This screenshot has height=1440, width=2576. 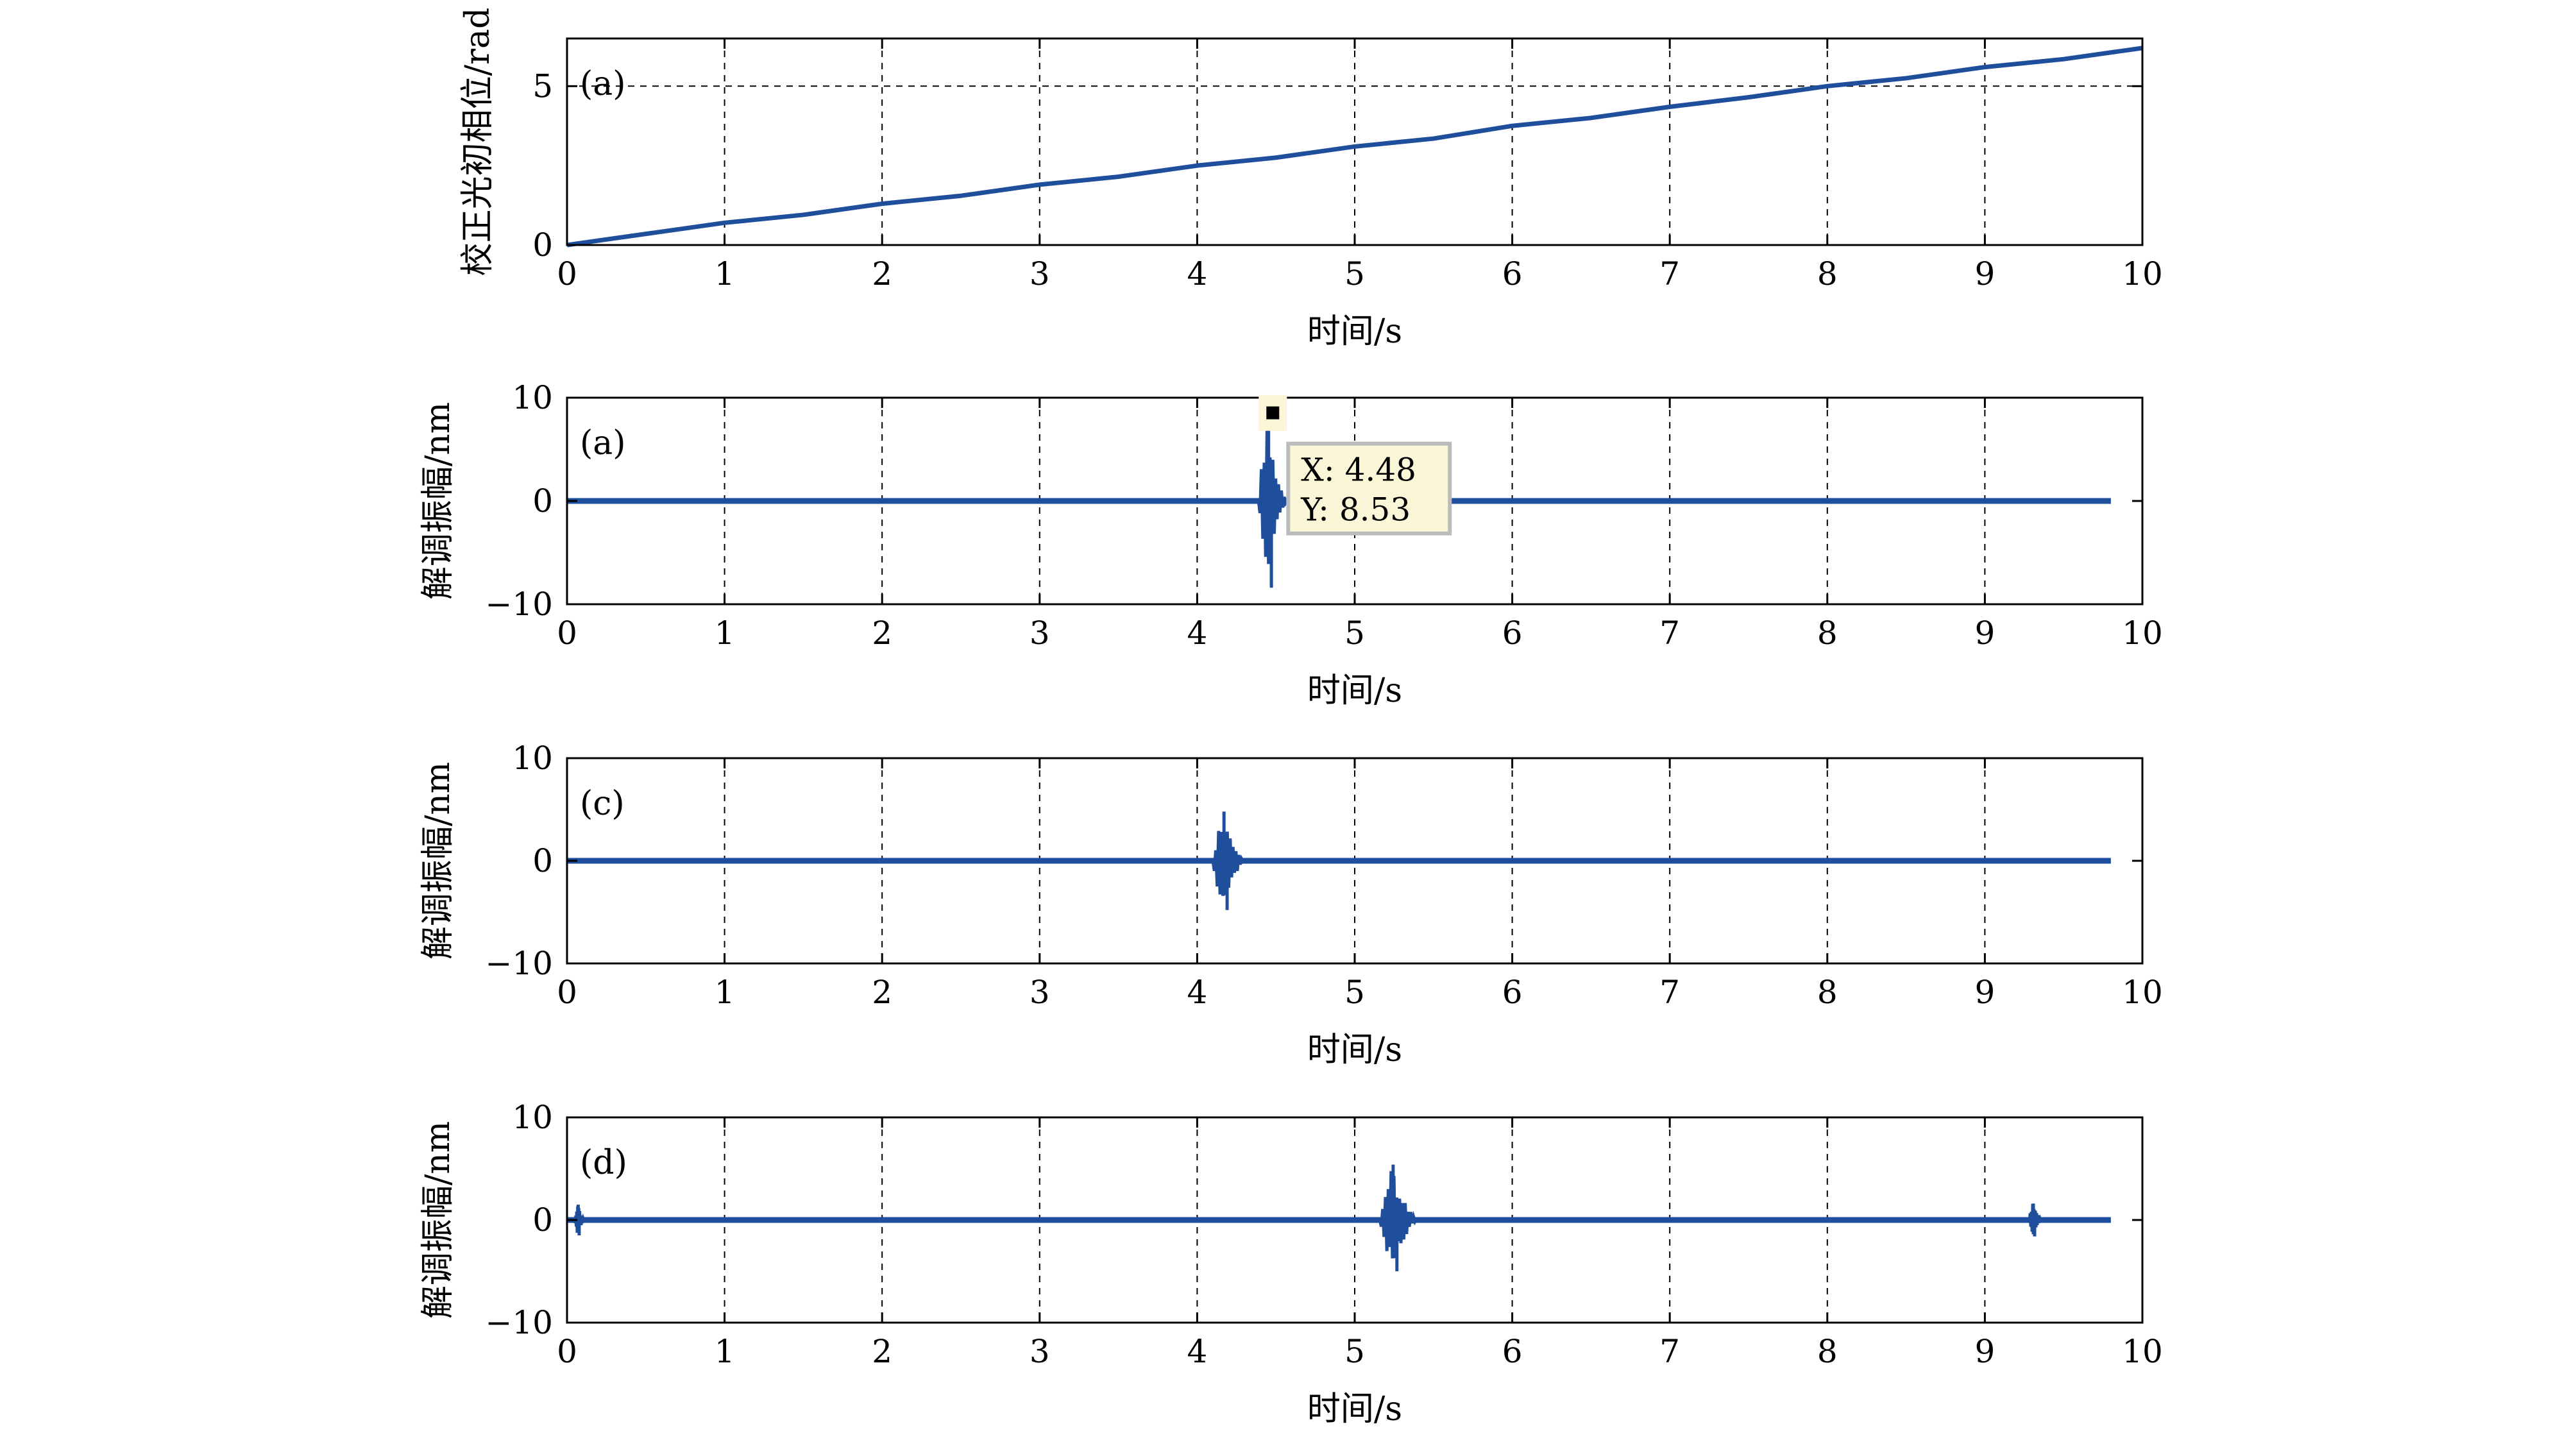 What do you see at coordinates (1273, 412) in the screenshot?
I see `datatip-marker` at bounding box center [1273, 412].